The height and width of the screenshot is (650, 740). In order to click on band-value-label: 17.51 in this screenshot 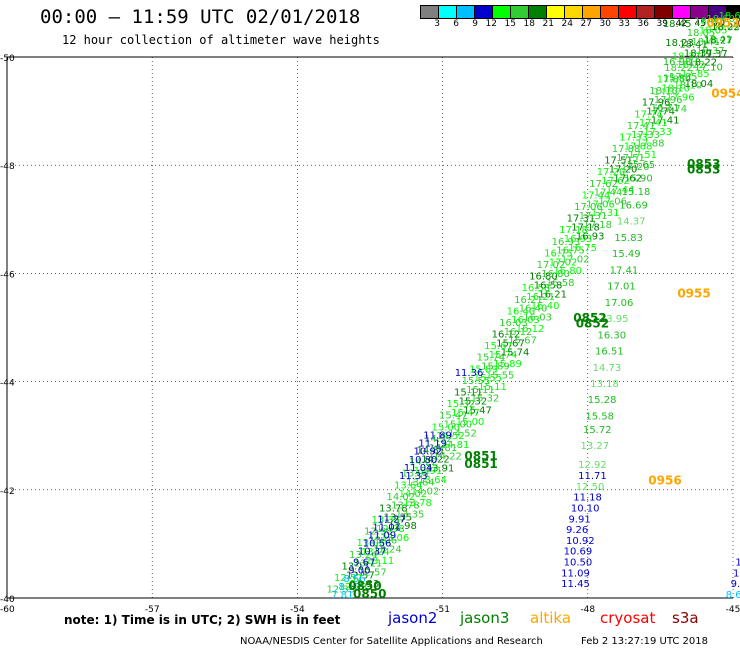, I will do `click(630, 158)`.